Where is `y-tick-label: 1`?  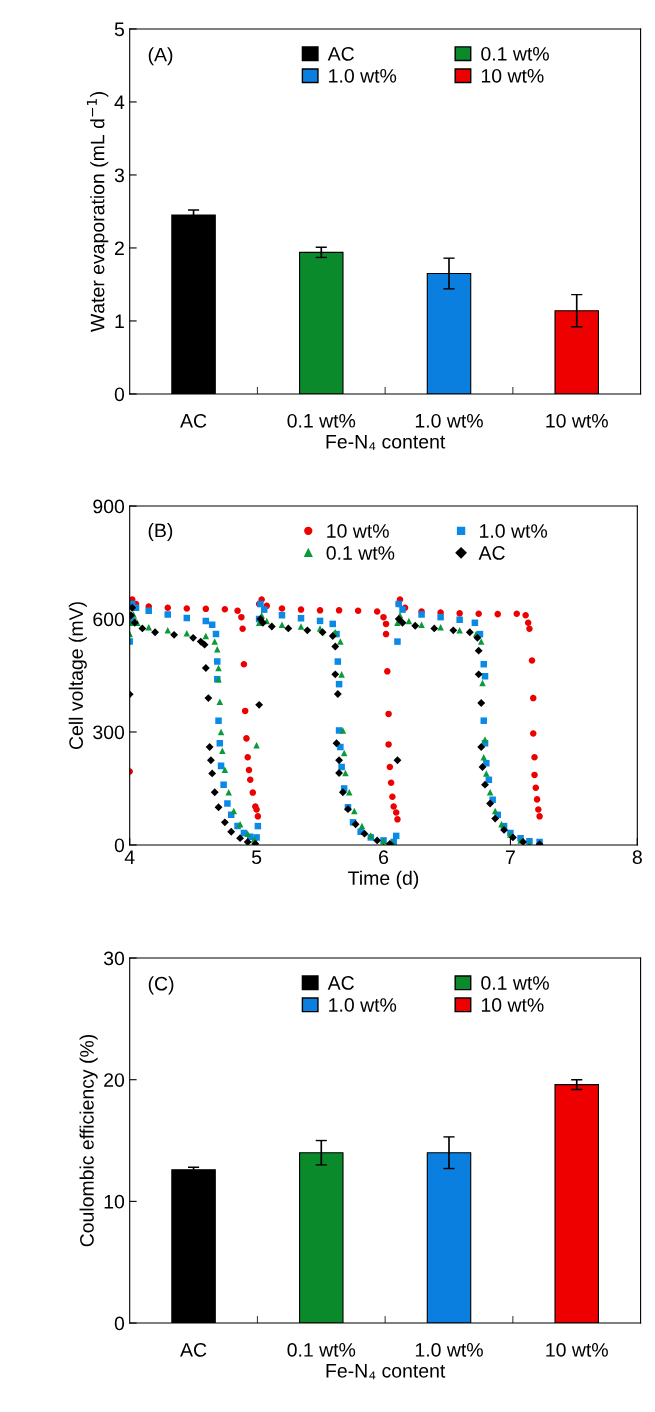
y-tick-label: 1 is located at coordinates (119, 321).